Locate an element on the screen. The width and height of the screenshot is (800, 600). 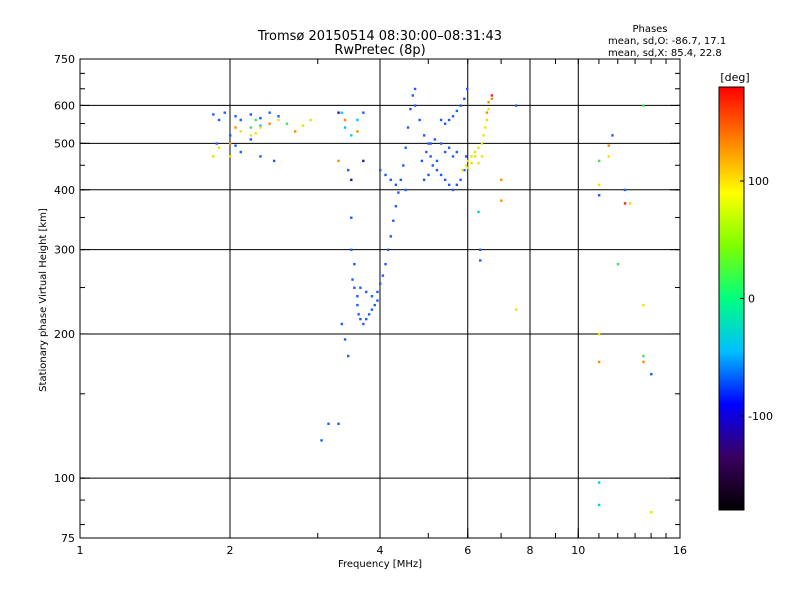
x-tick-label: 2 is located at coordinates (230, 550).